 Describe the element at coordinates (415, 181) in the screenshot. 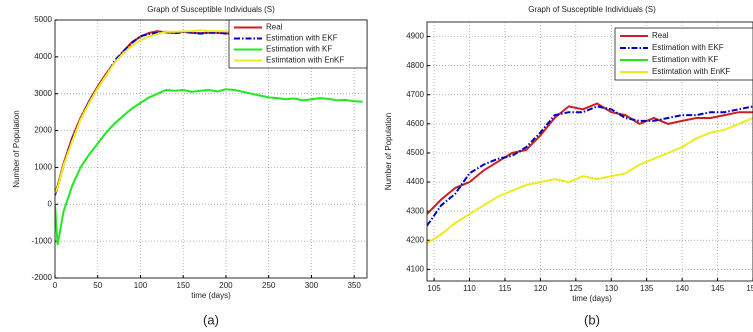

I see `y-tick-label: 4400` at that location.